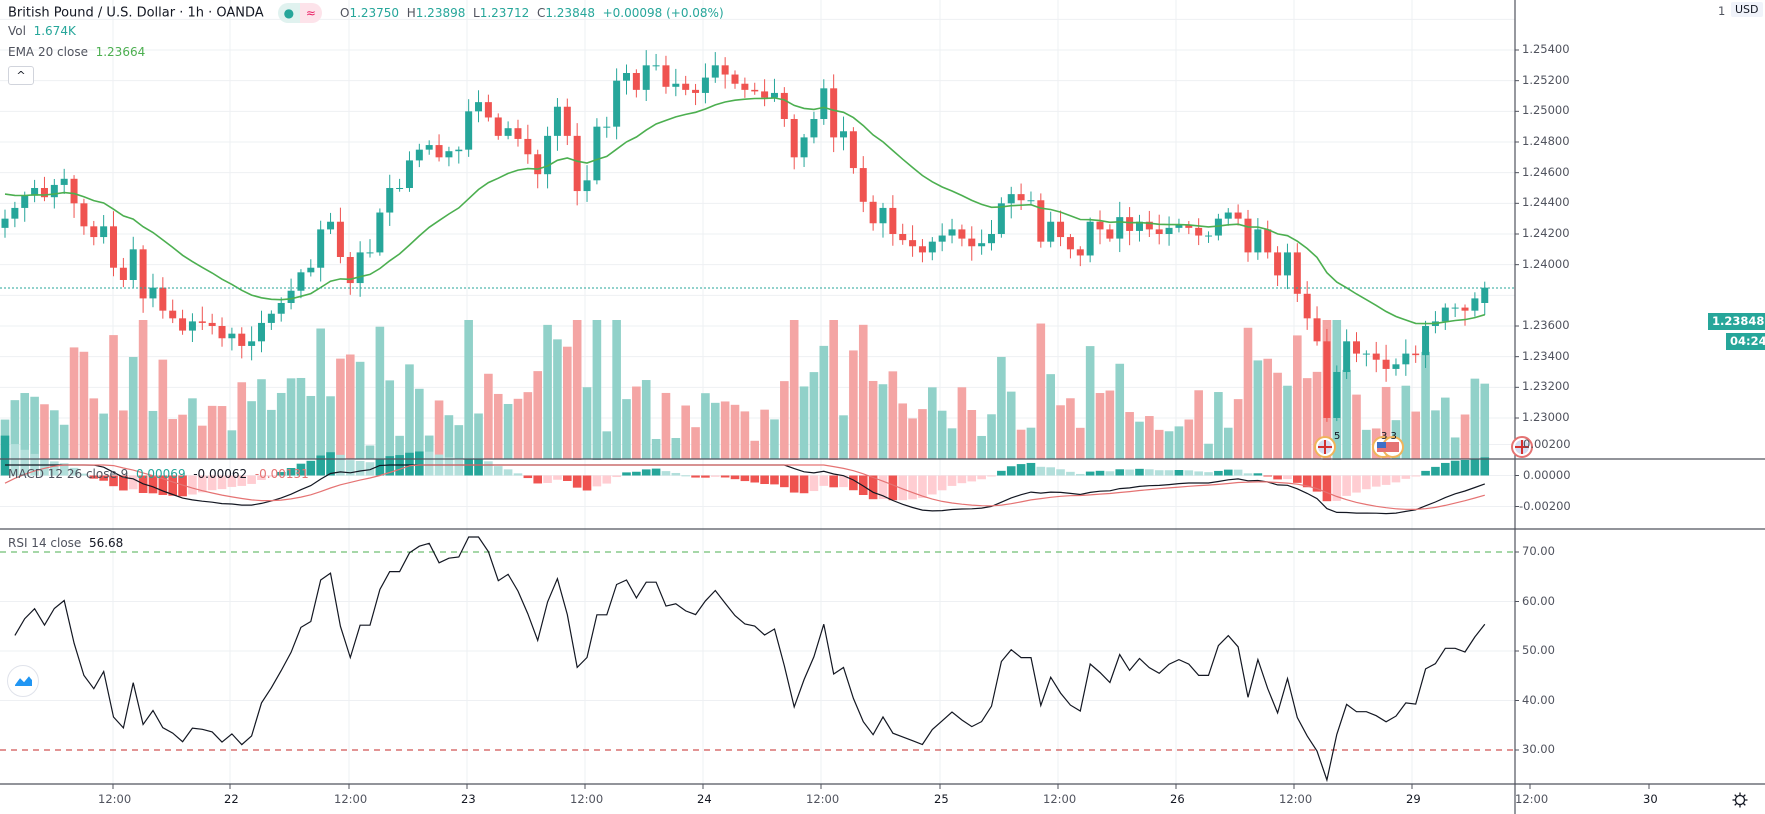  Describe the element at coordinates (1388, 444) in the screenshot. I see `us-flag-event-icon: 3 3` at that location.